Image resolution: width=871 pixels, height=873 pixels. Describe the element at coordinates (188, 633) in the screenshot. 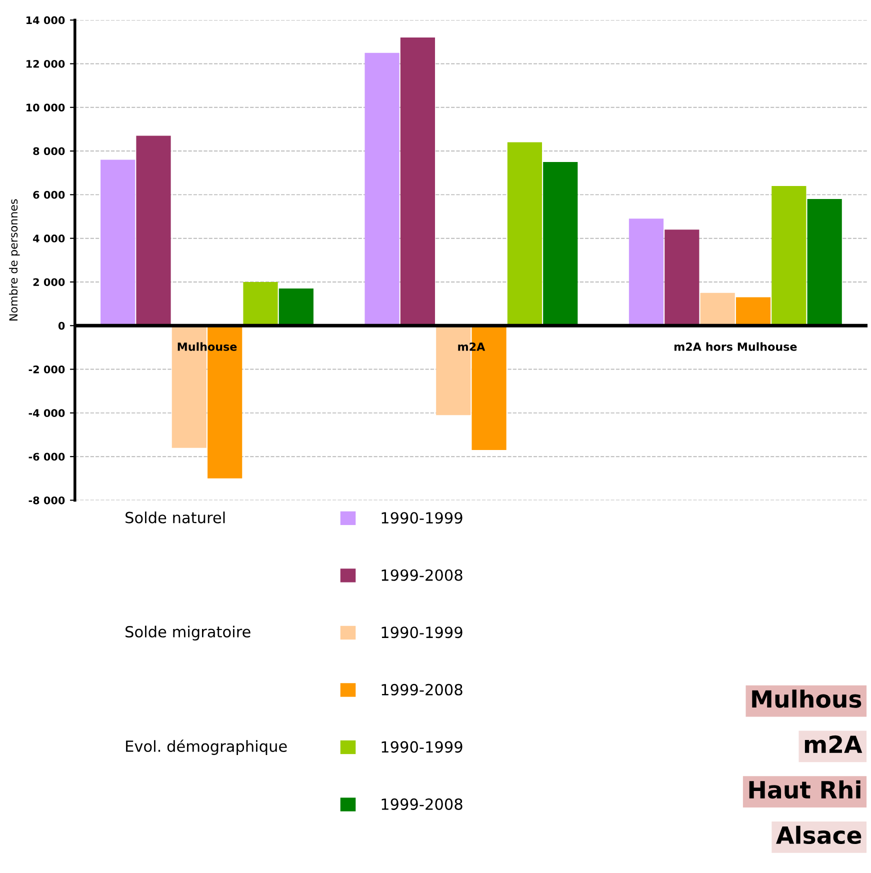

I see `text: Solde migratoire` at that location.